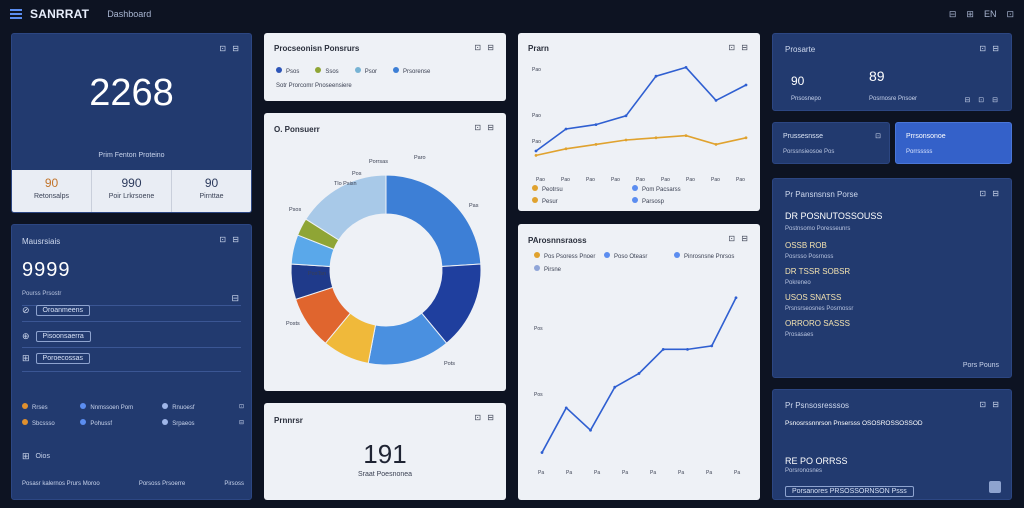  Describe the element at coordinates (639, 256) in the screenshot. I see `legend-item: Poso Oteasr` at that location.